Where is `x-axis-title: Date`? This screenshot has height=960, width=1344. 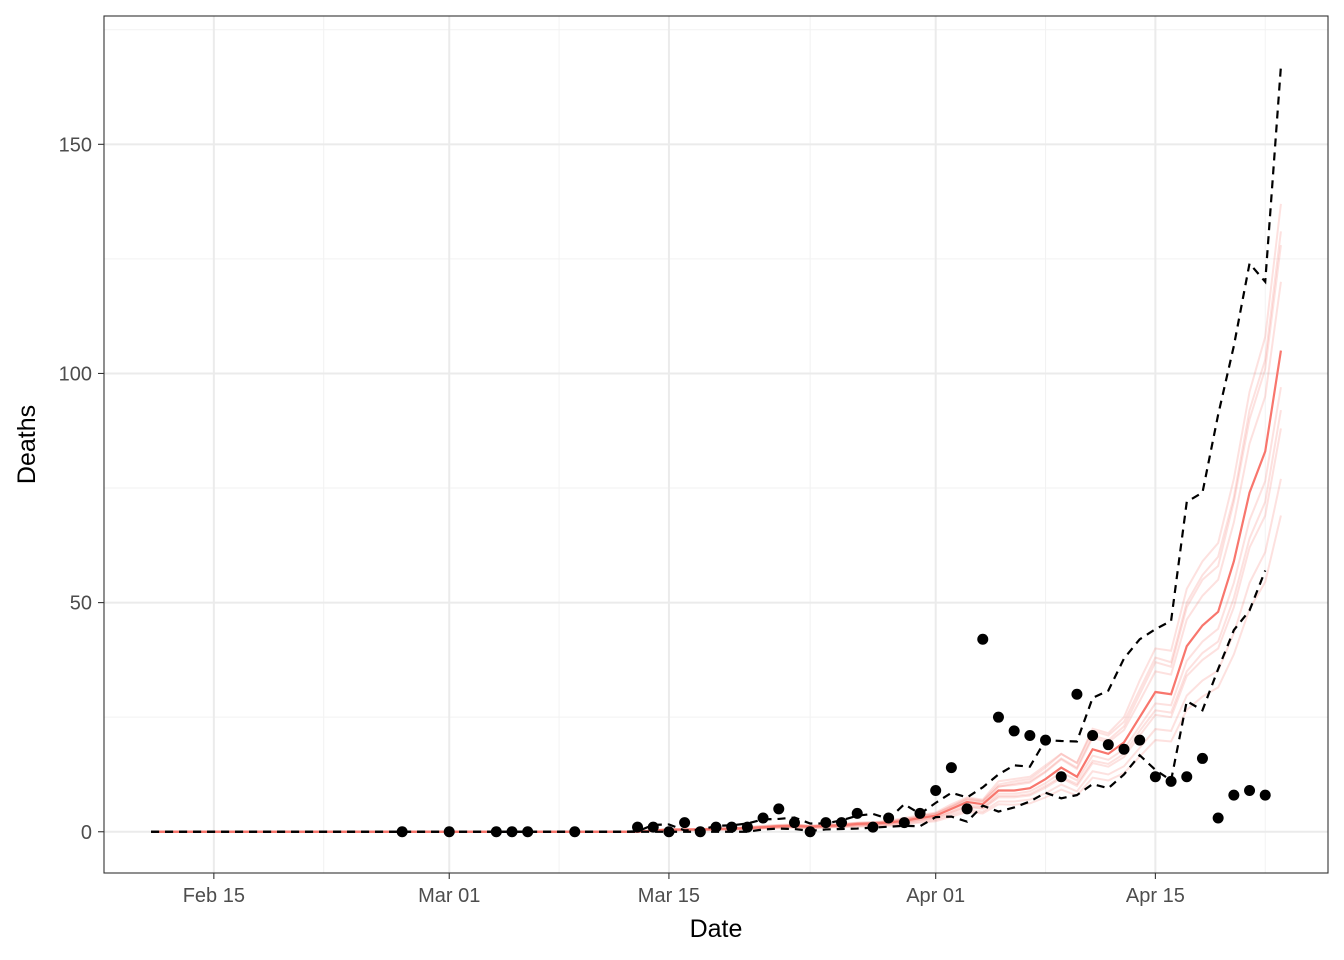 x-axis-title: Date is located at coordinates (716, 929).